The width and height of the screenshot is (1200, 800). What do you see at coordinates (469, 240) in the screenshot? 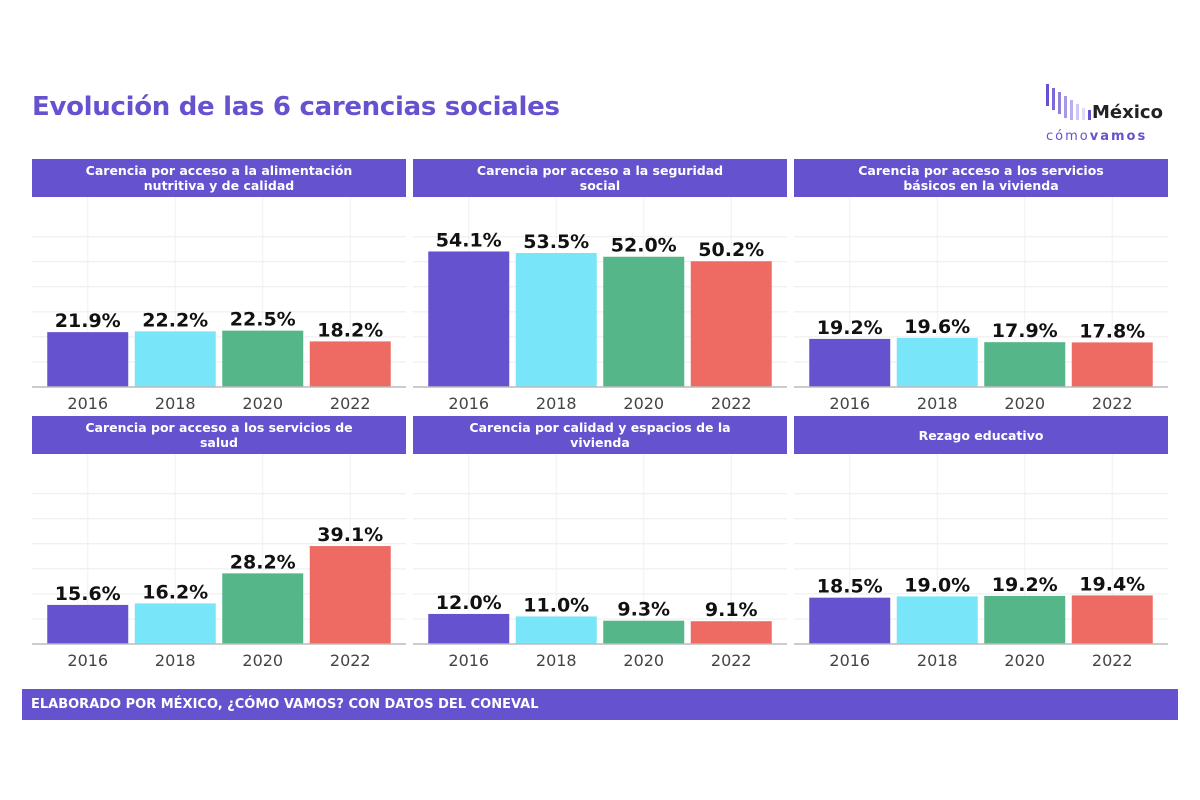
I see `data-label: 54.1%` at bounding box center [469, 240].